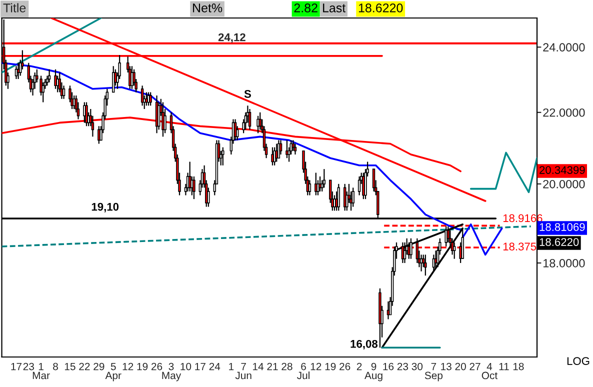  I want to click on x-tick-label: 24, so click(214, 366).